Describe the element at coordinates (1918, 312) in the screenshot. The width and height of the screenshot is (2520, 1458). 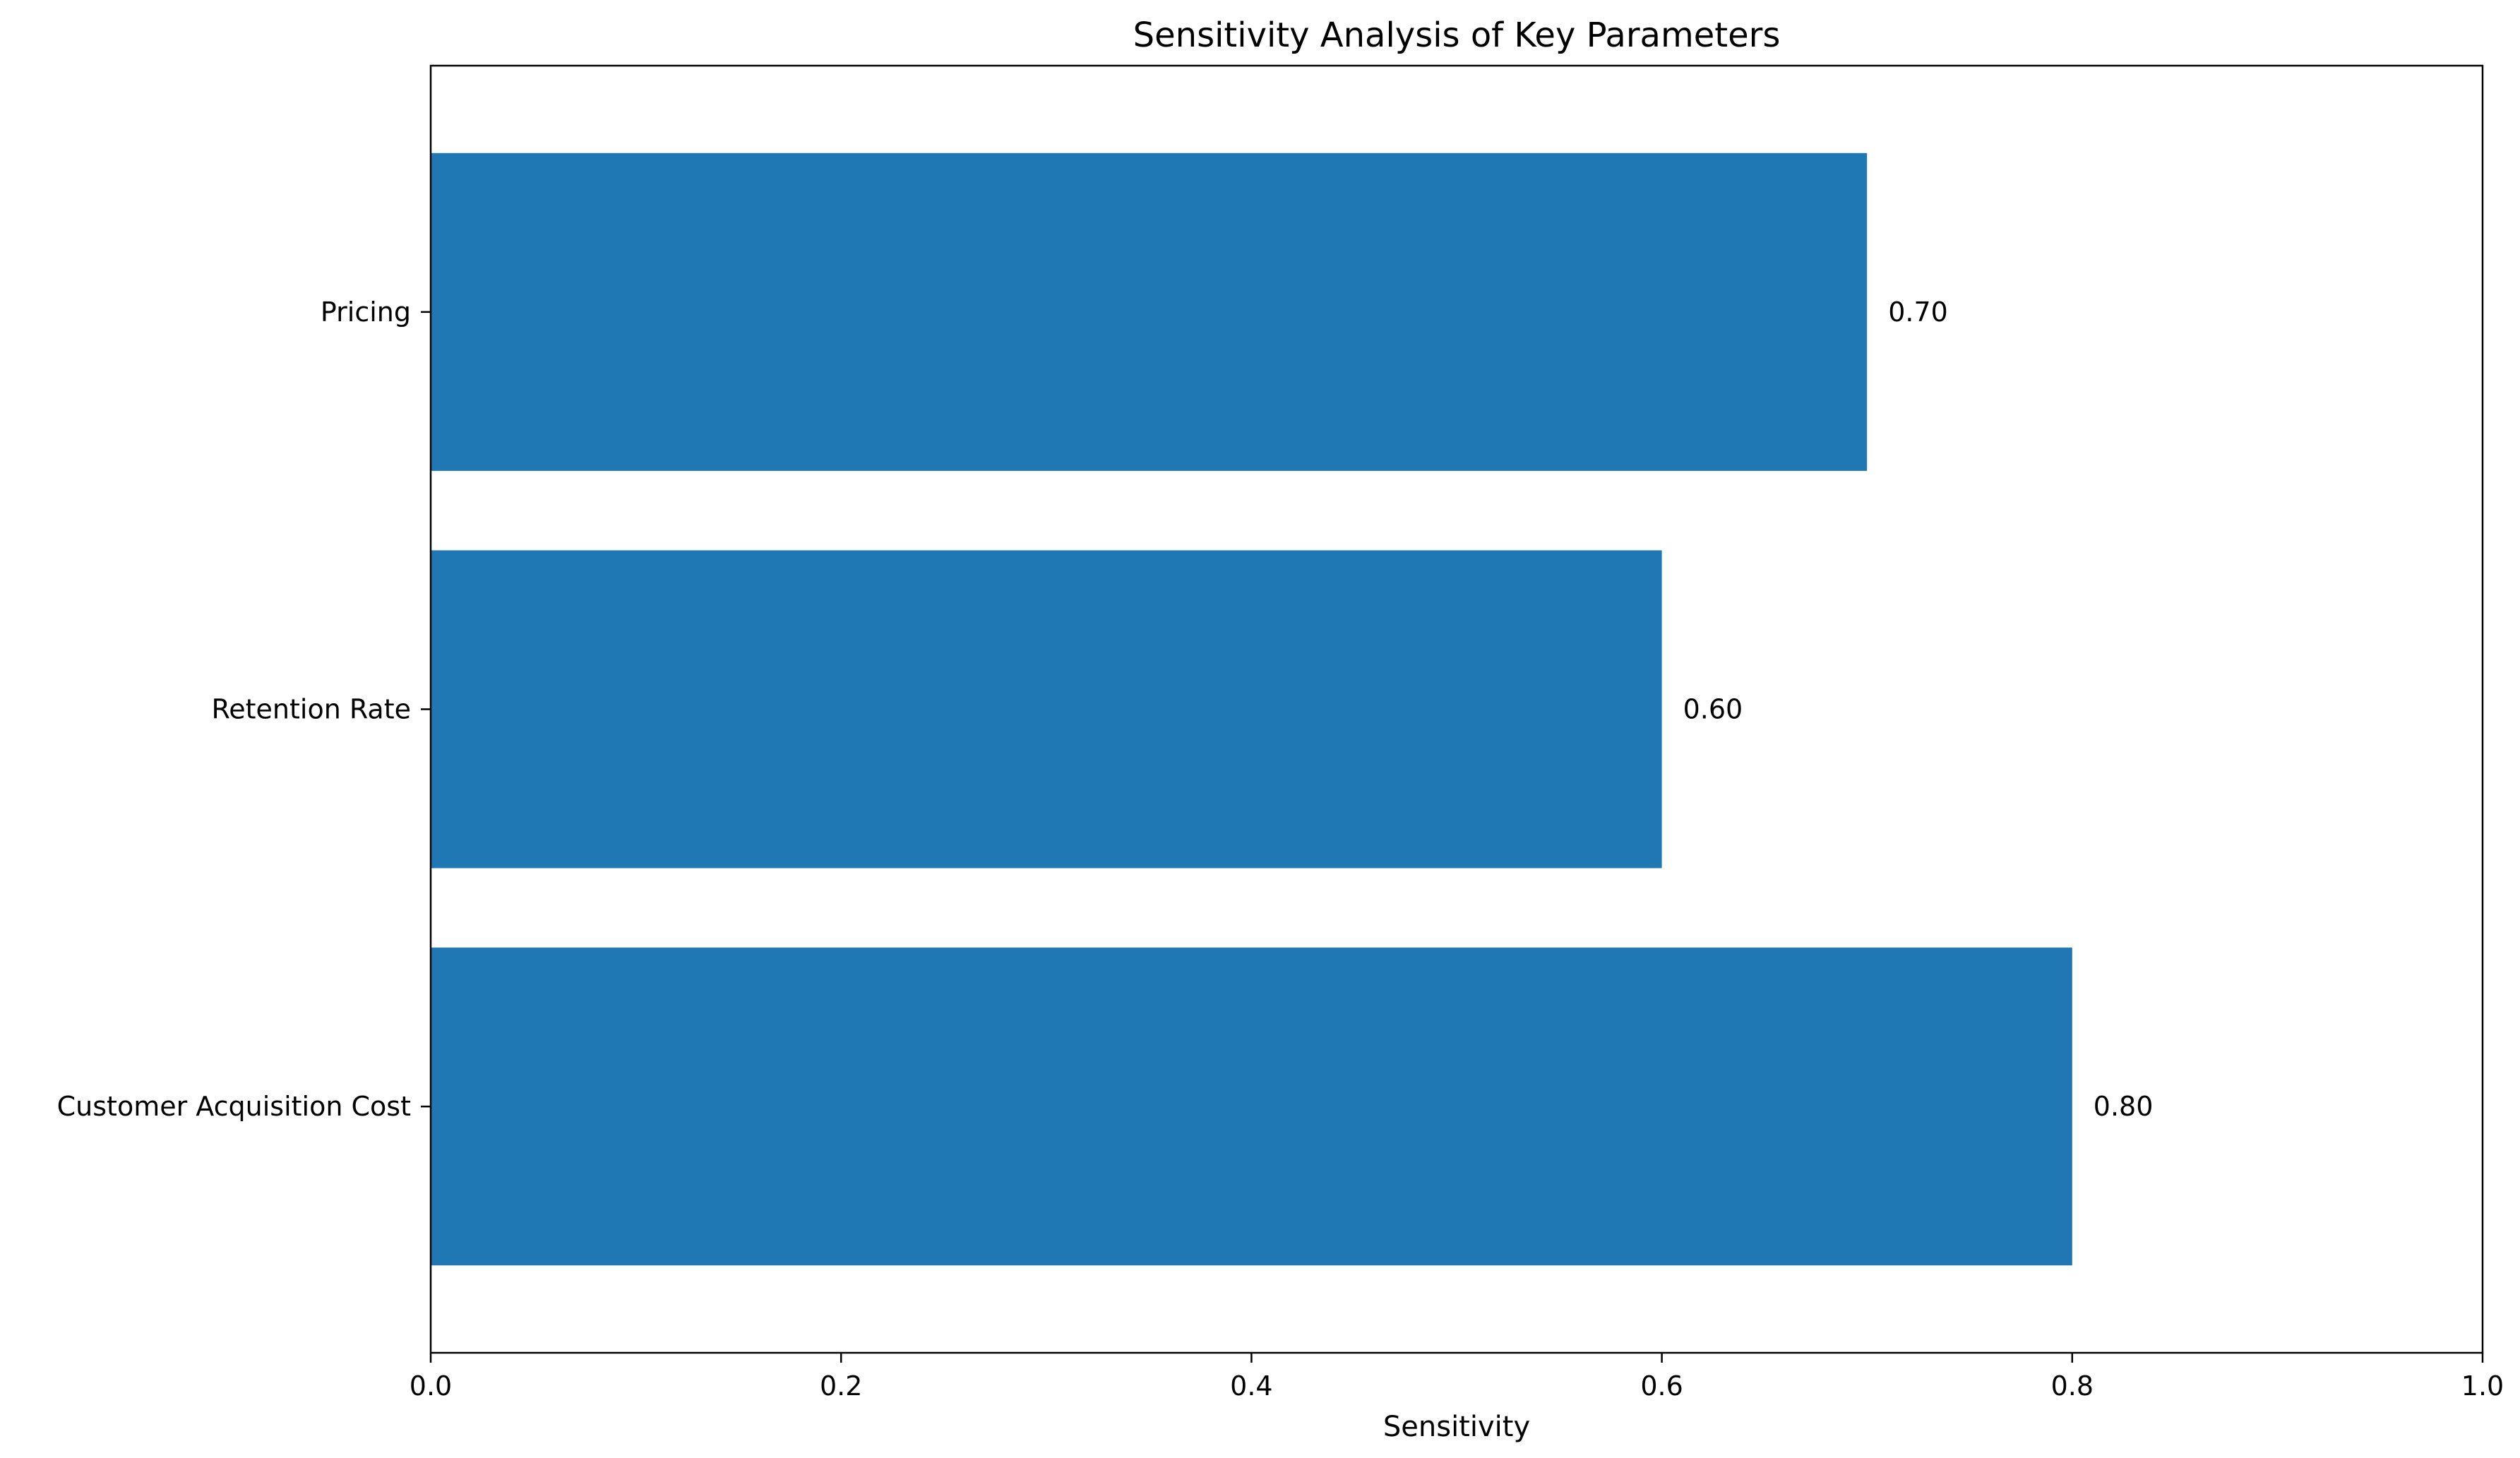
I see `data-label-pricing: 0.70` at that location.